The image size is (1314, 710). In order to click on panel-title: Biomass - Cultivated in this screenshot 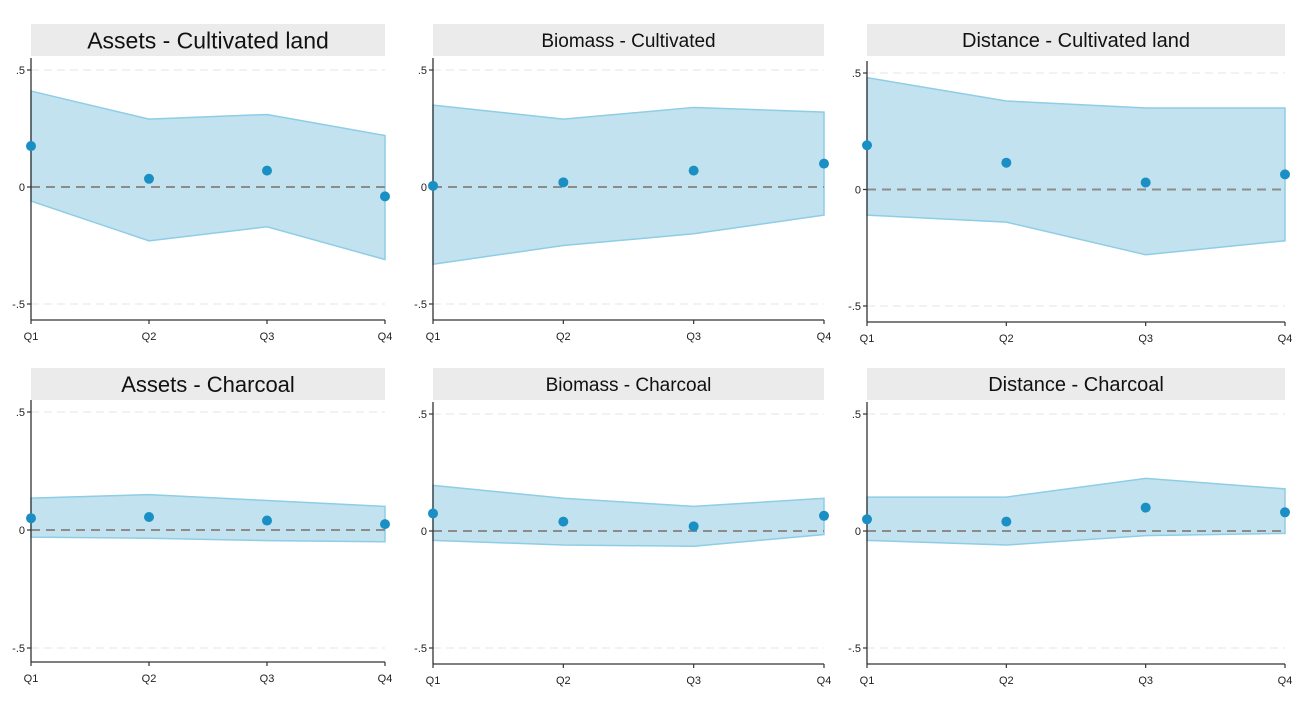, I will do `click(628, 41)`.